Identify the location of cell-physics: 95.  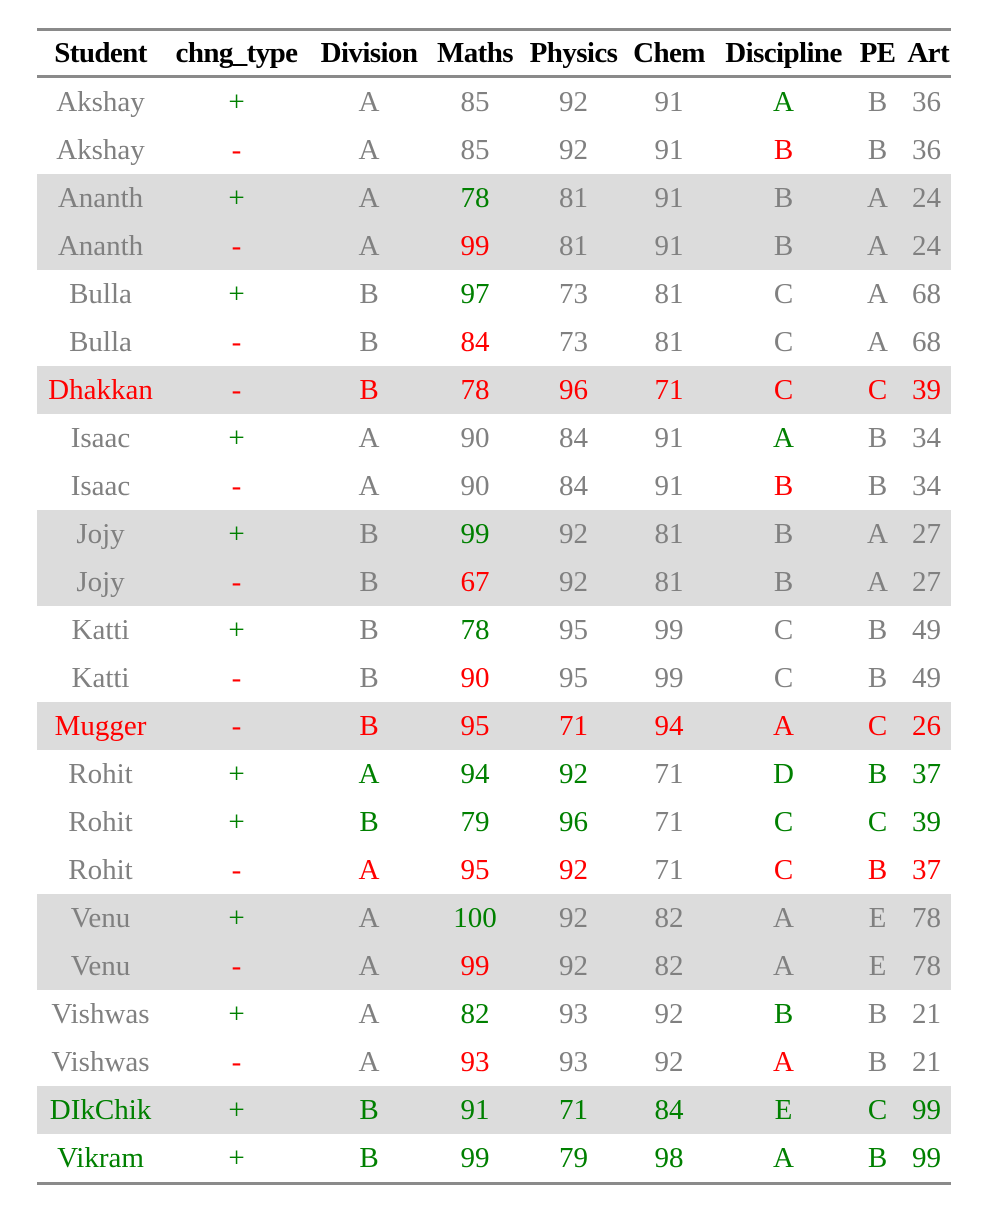
(573, 629).